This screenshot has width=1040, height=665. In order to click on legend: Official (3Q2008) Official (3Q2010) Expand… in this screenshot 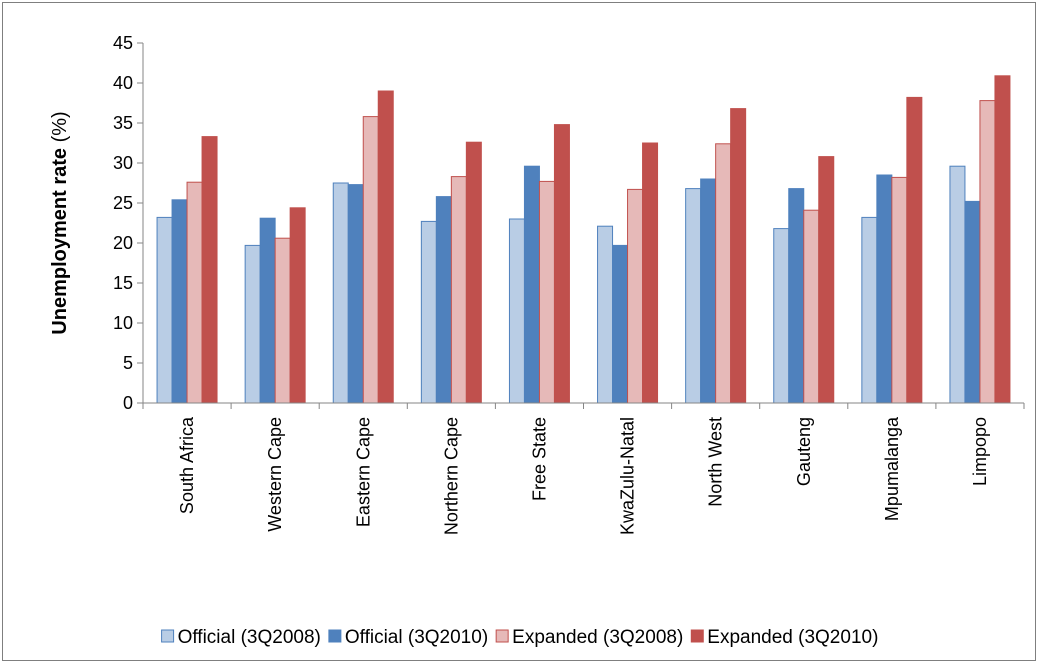, I will do `click(519, 637)`.